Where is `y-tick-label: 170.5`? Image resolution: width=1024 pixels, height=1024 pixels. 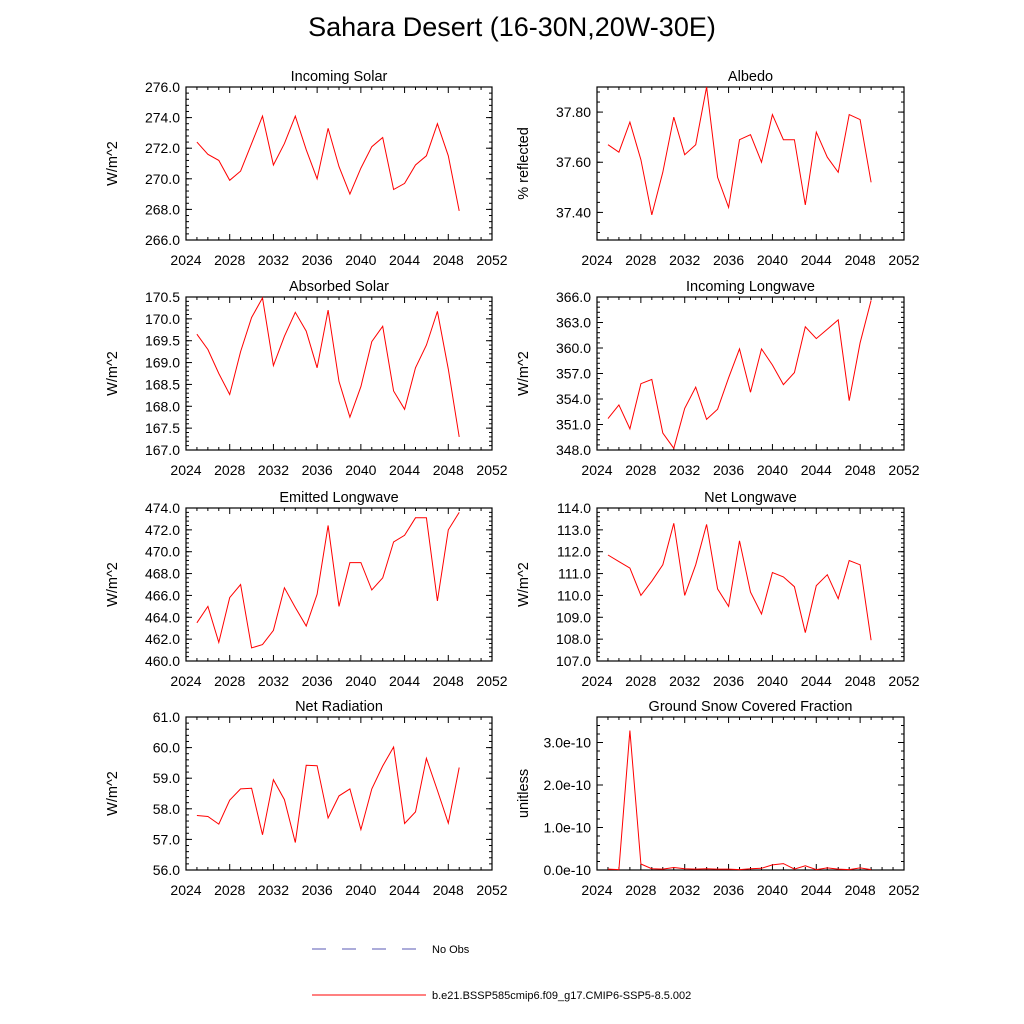 y-tick-label: 170.5 is located at coordinates (162, 297).